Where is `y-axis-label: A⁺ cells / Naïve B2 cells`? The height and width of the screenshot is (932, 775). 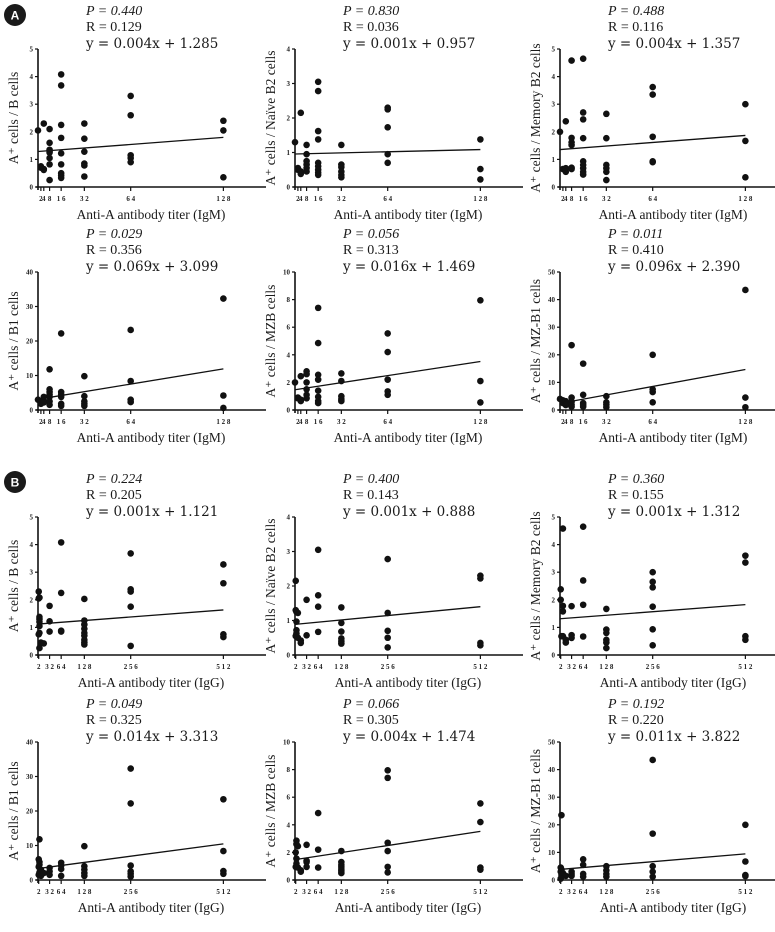
y-axis-label: A⁺ cells / Naïve B2 cells is located at coordinates (270, 586).